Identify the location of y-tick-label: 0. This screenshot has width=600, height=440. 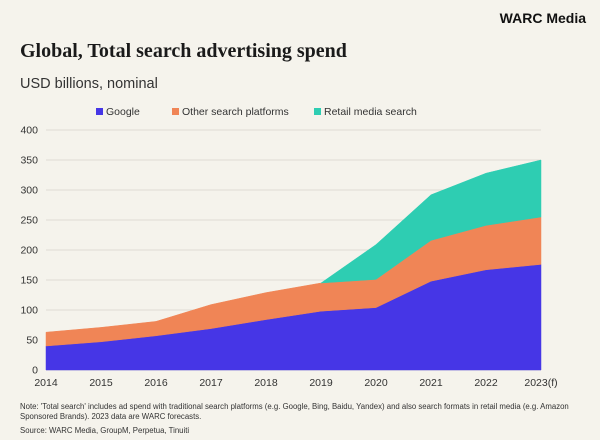
(35, 371).